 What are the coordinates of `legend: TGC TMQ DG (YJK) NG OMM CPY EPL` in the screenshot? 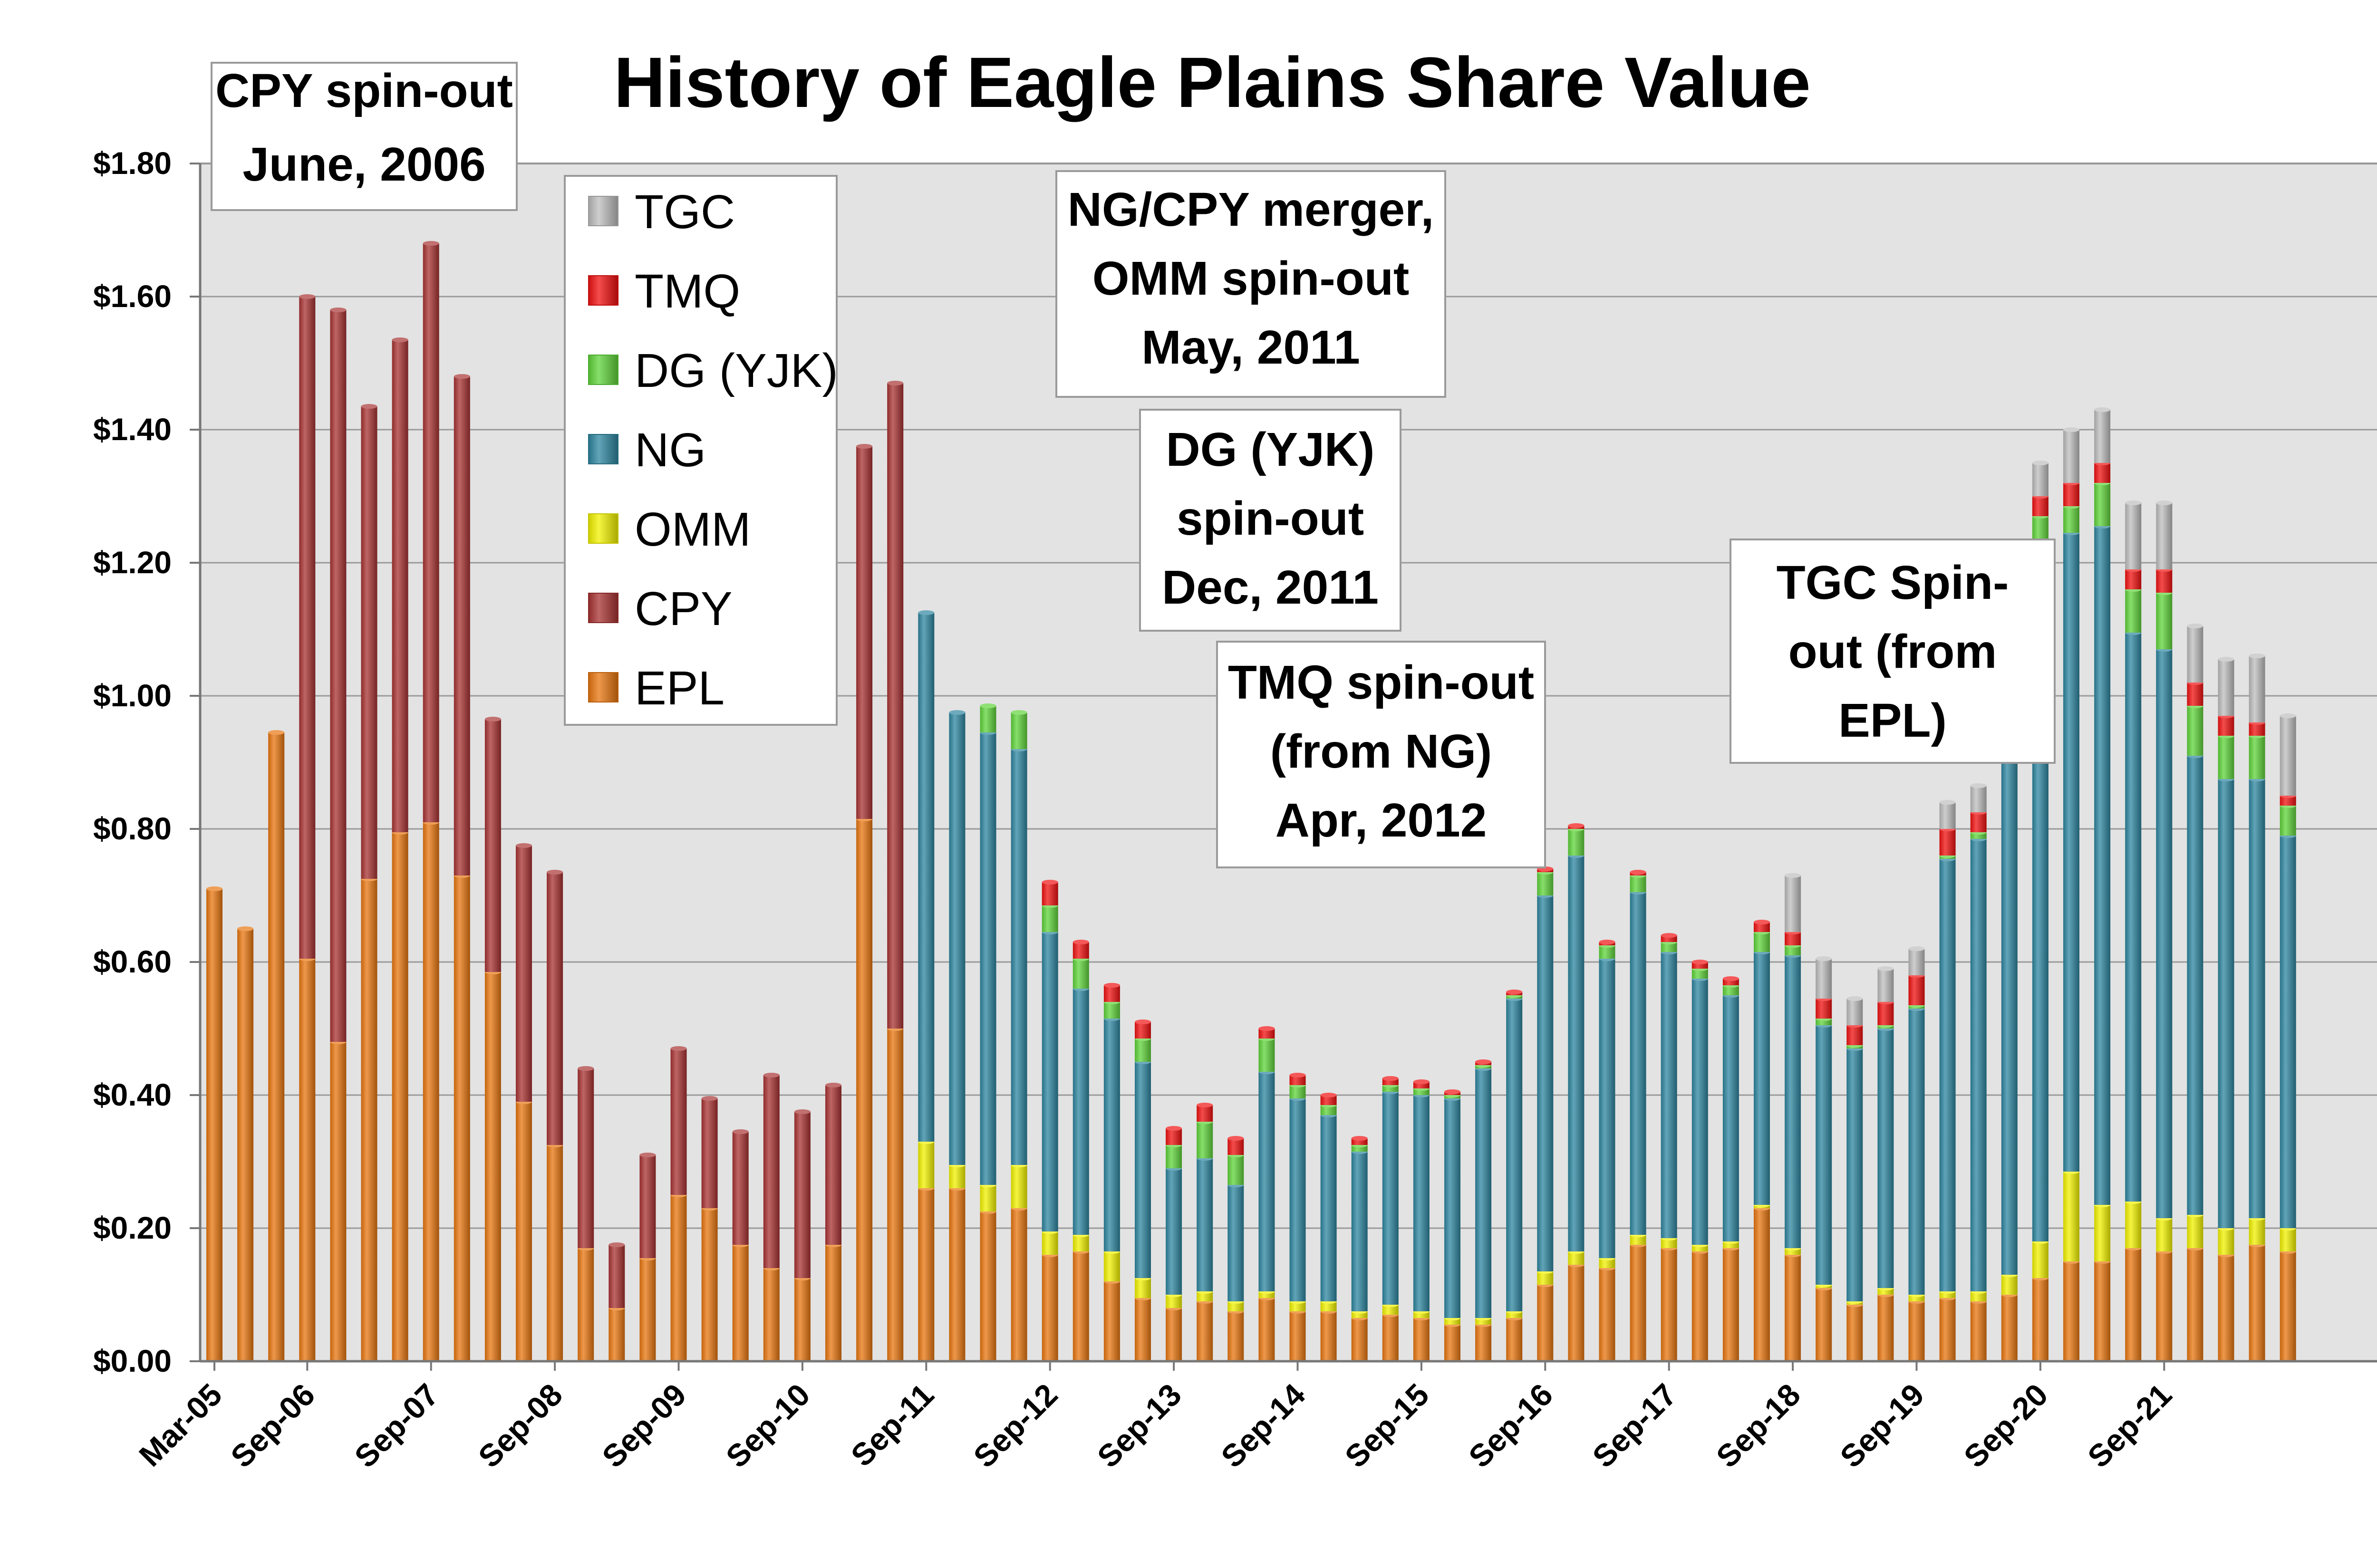 It's located at (701, 450).